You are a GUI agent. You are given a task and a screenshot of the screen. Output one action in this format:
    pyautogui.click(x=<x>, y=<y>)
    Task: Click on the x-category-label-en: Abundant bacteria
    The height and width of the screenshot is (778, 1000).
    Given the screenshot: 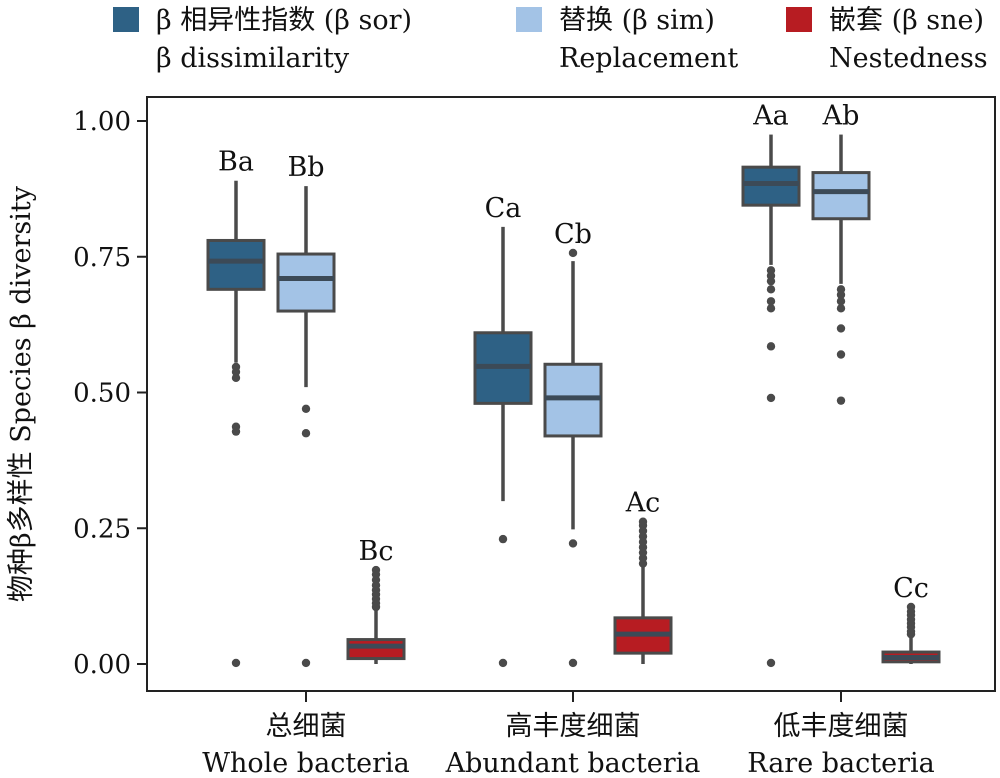 What is the action you would take?
    pyautogui.click(x=573, y=763)
    